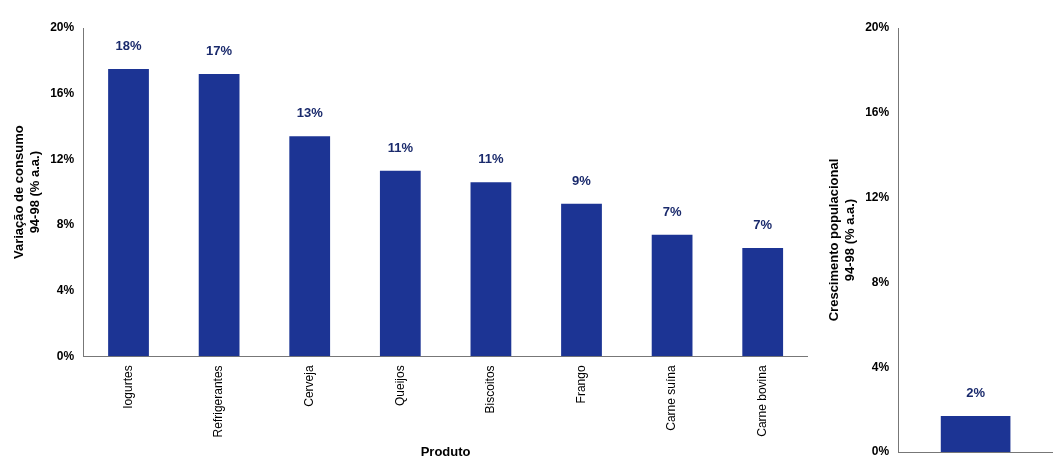 Image resolution: width=1061 pixels, height=472 pixels. What do you see at coordinates (310, 113) in the screenshot?
I see `data-label: 13%` at bounding box center [310, 113].